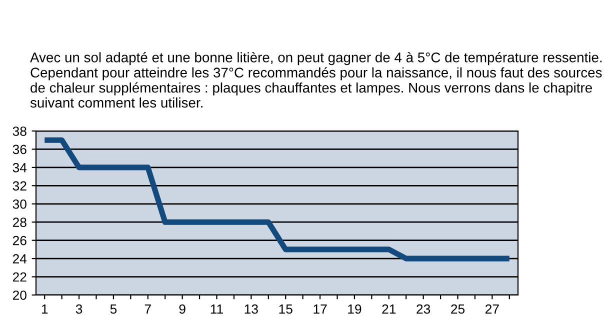  I want to click on y-tick-label: 28, so click(19, 223).